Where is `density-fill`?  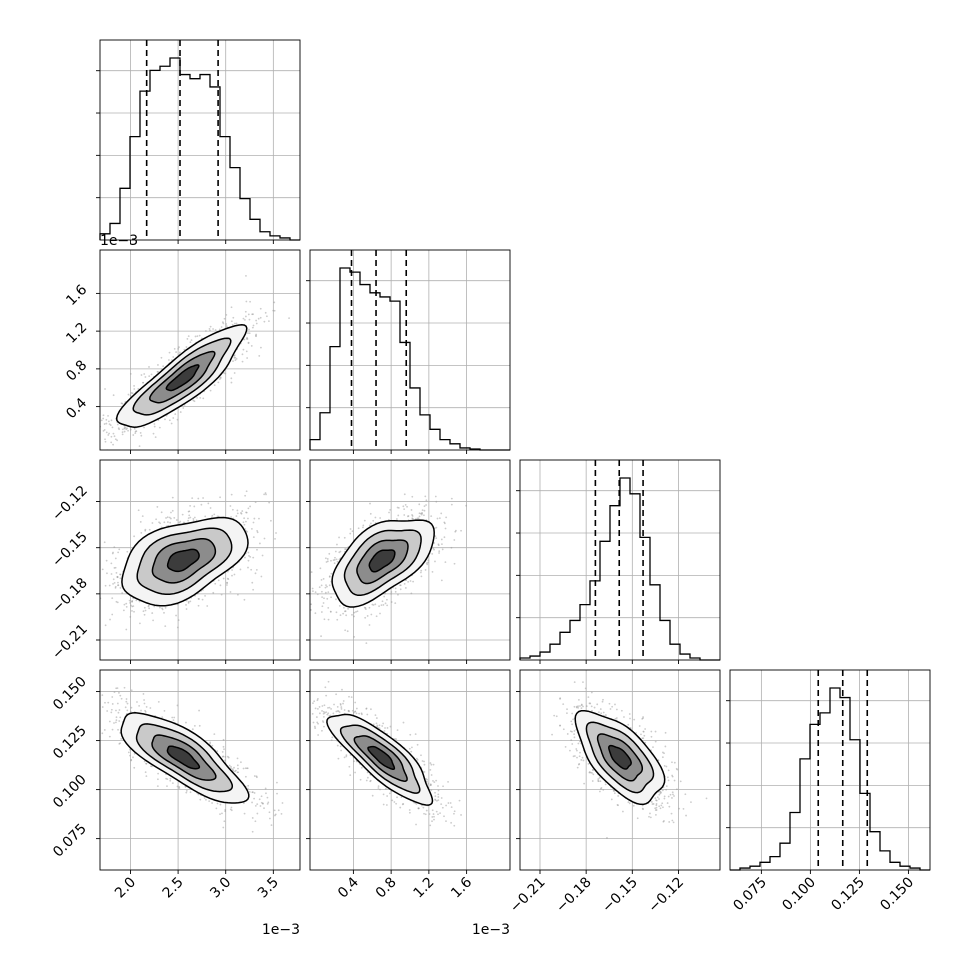
density-fill is located at coordinates (182, 377).